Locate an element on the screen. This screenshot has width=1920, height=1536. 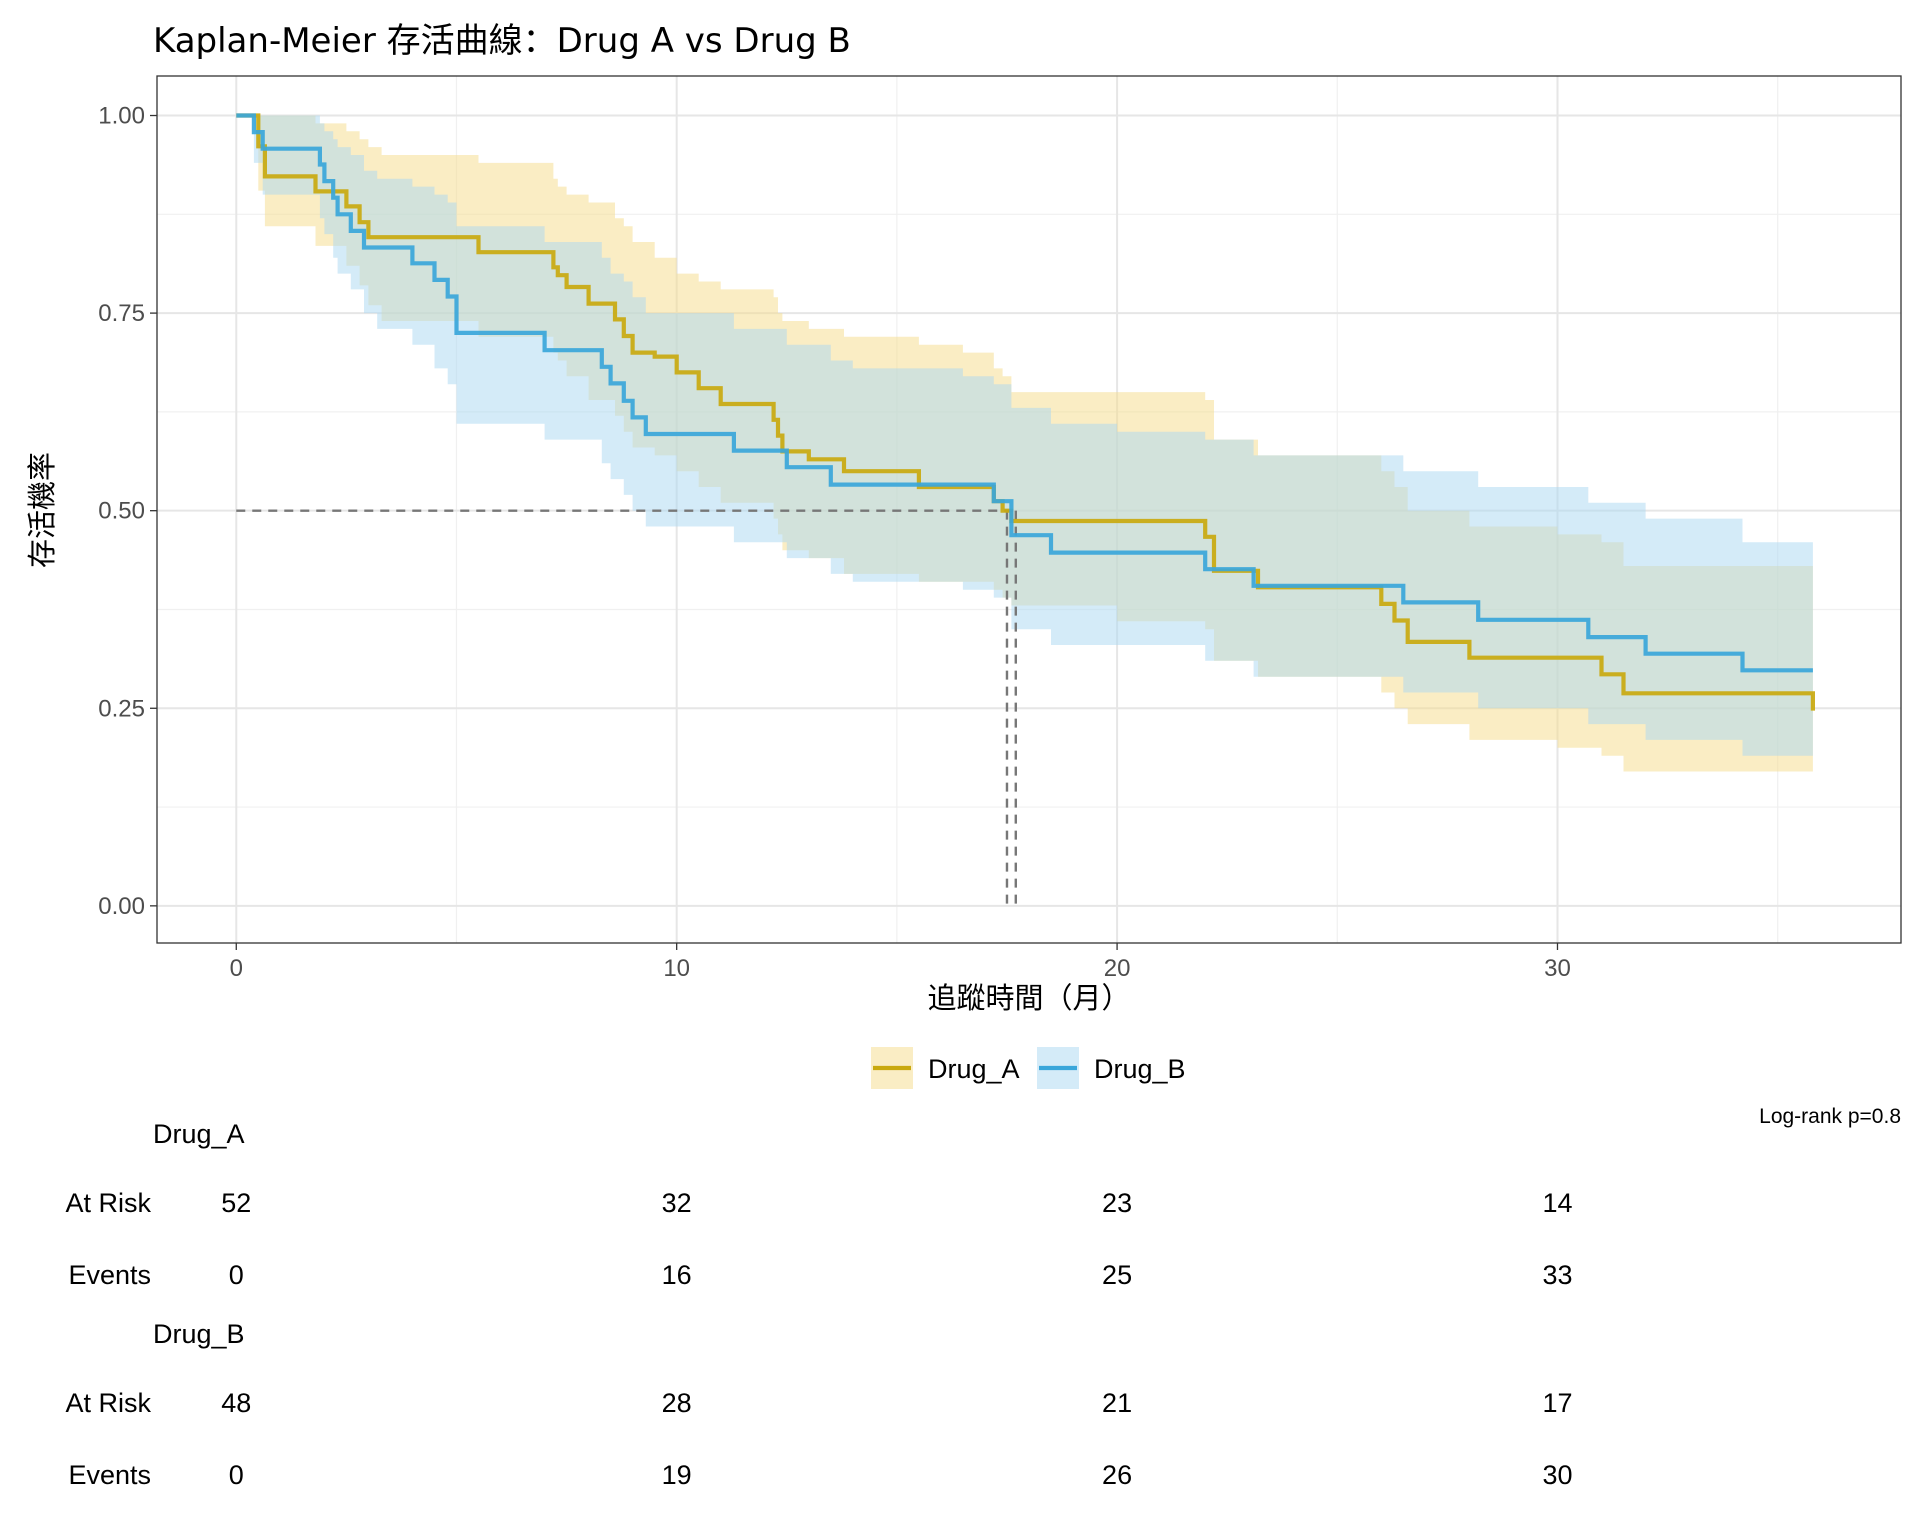
risk-table-events-value: 26 is located at coordinates (1117, 1475).